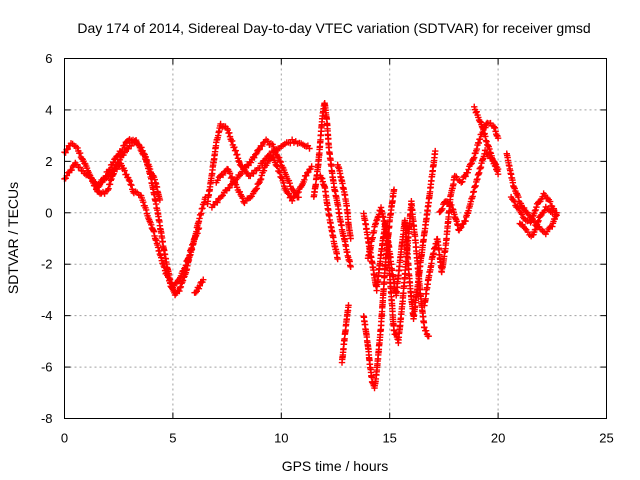 The height and width of the screenshot is (480, 640). Describe the element at coordinates (48, 58) in the screenshot. I see `y-tick-label: 6` at that location.